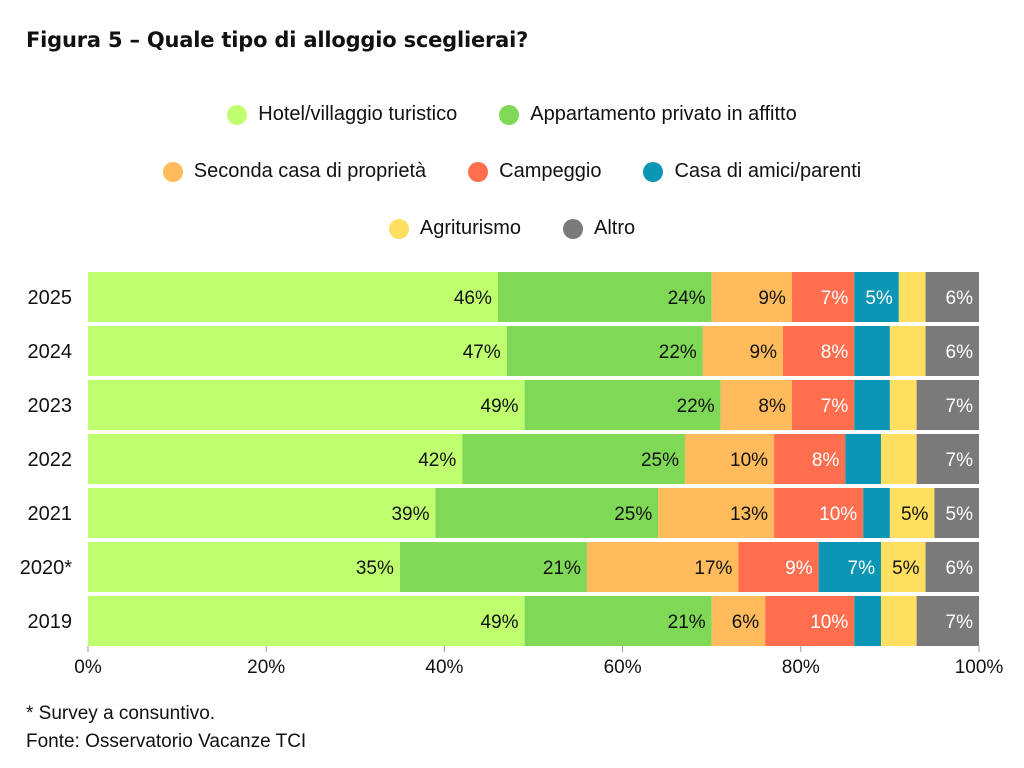 This screenshot has height=768, width=1024. Describe the element at coordinates (50, 460) in the screenshot. I see `y-tick-label: 2022` at that location.